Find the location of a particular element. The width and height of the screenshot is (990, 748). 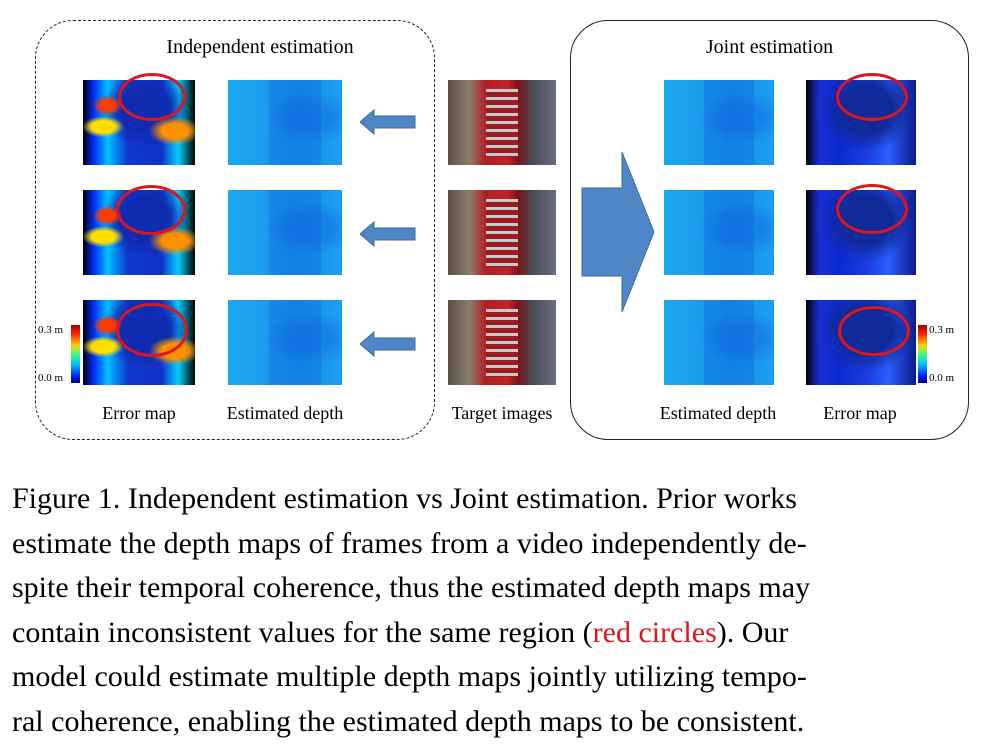

label-error-map: Error map is located at coordinates (139, 413).